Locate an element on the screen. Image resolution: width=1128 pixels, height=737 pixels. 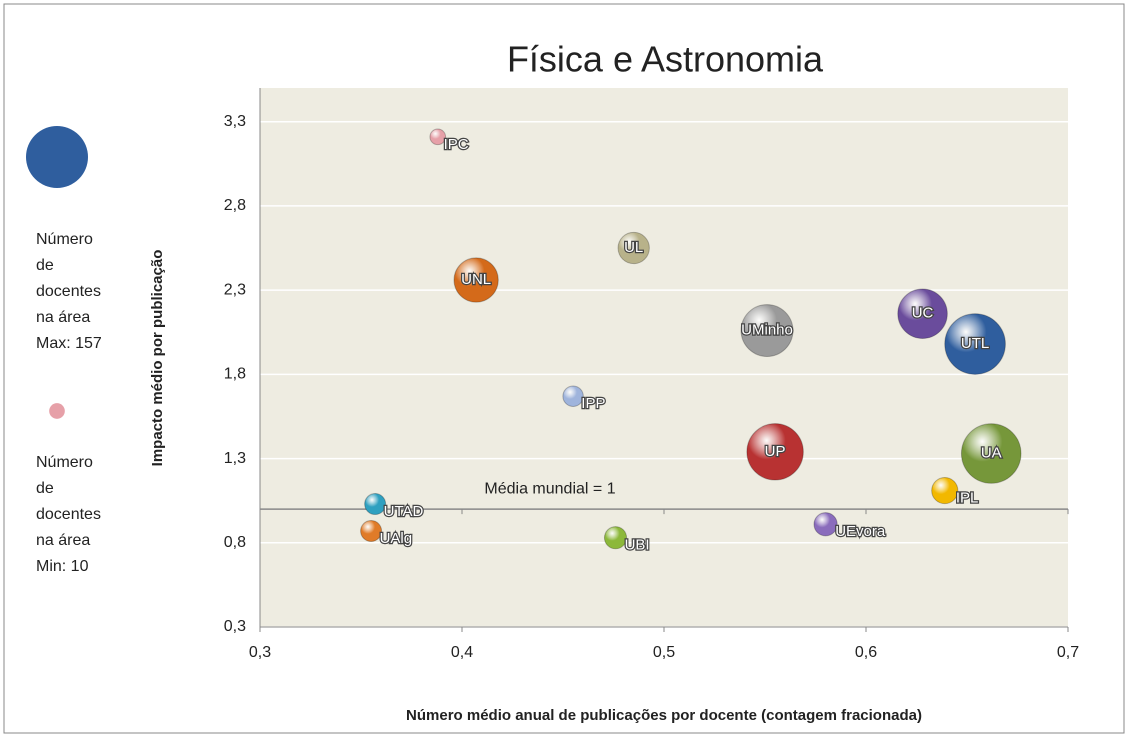
bubble-label: UTAD is located at coordinates (404, 511).